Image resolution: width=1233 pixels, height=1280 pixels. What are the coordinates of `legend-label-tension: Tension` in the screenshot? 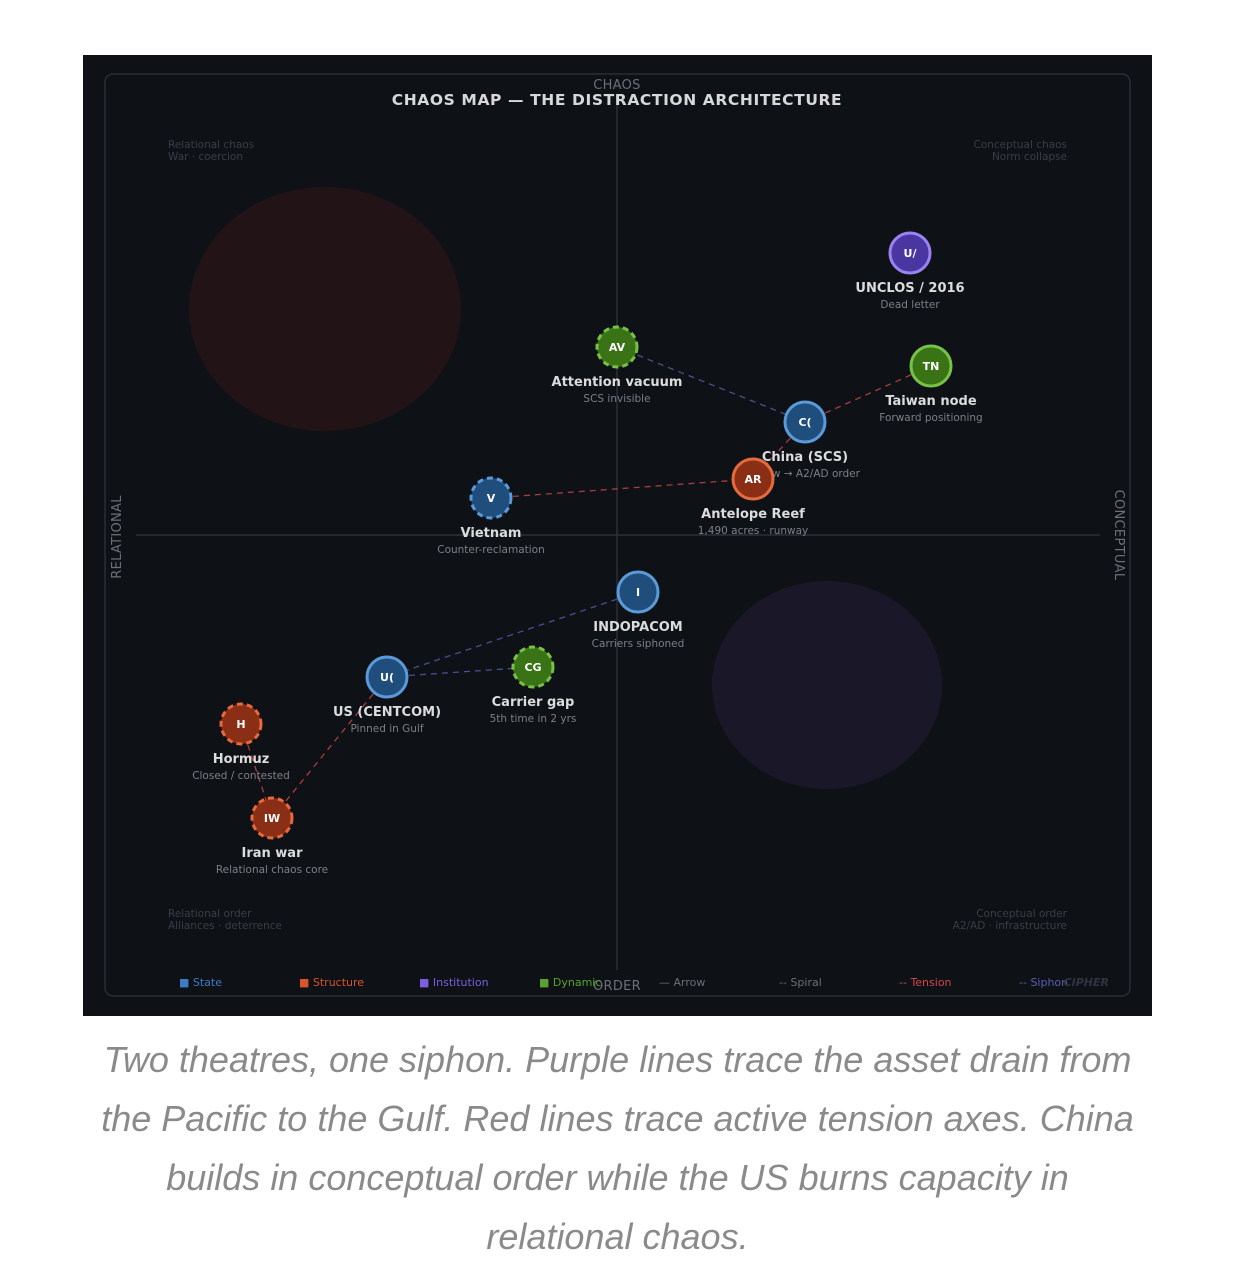 It's located at (930, 982).